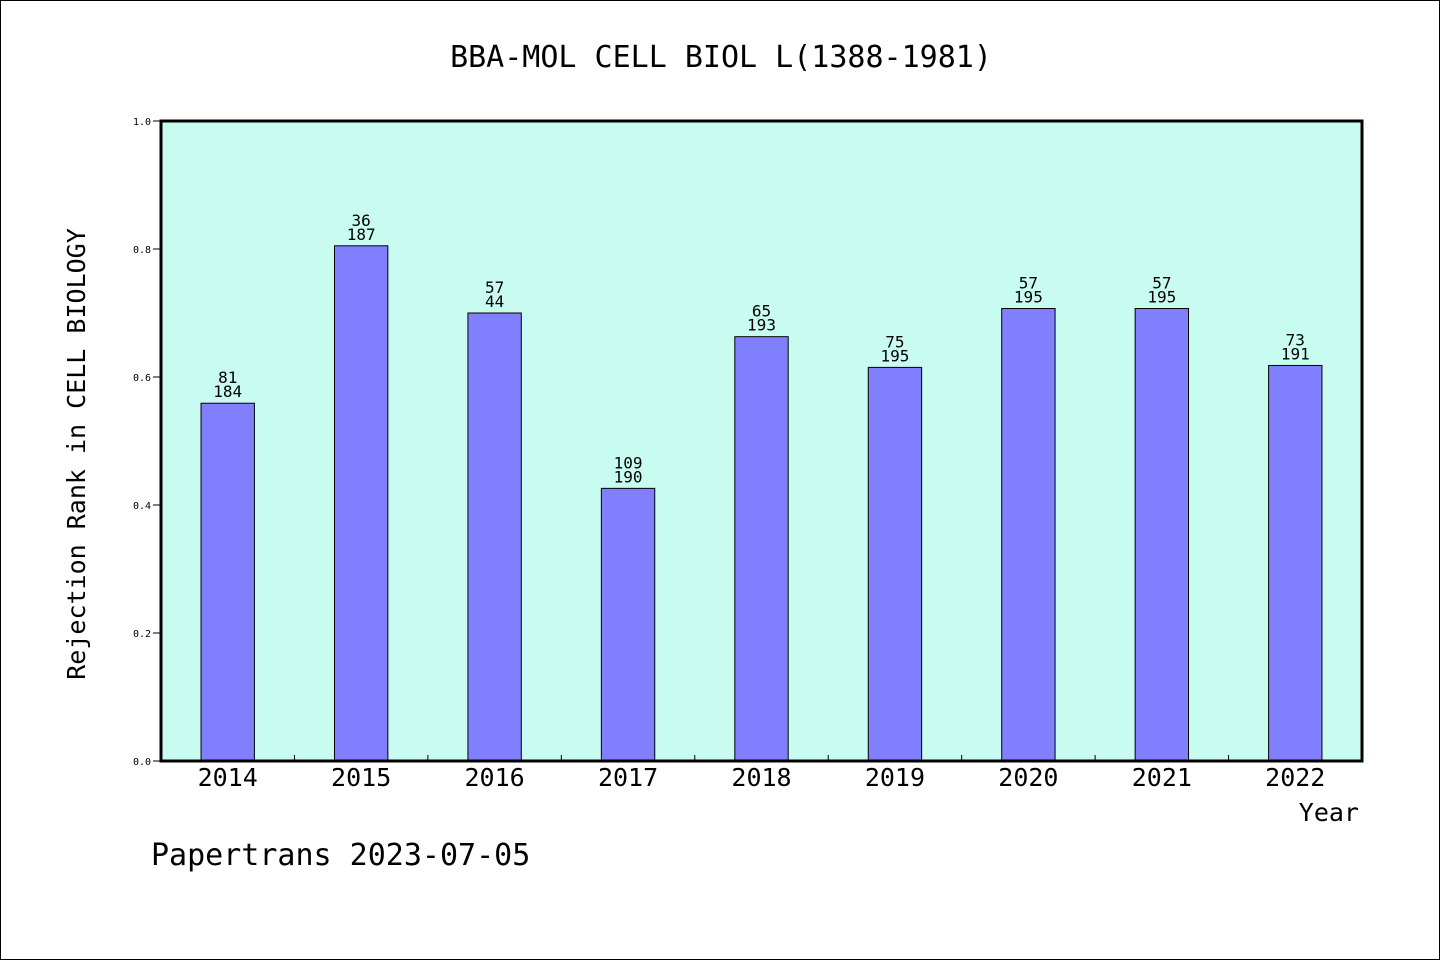  I want to click on bar-label-top-2020: 57, so click(1028, 283).